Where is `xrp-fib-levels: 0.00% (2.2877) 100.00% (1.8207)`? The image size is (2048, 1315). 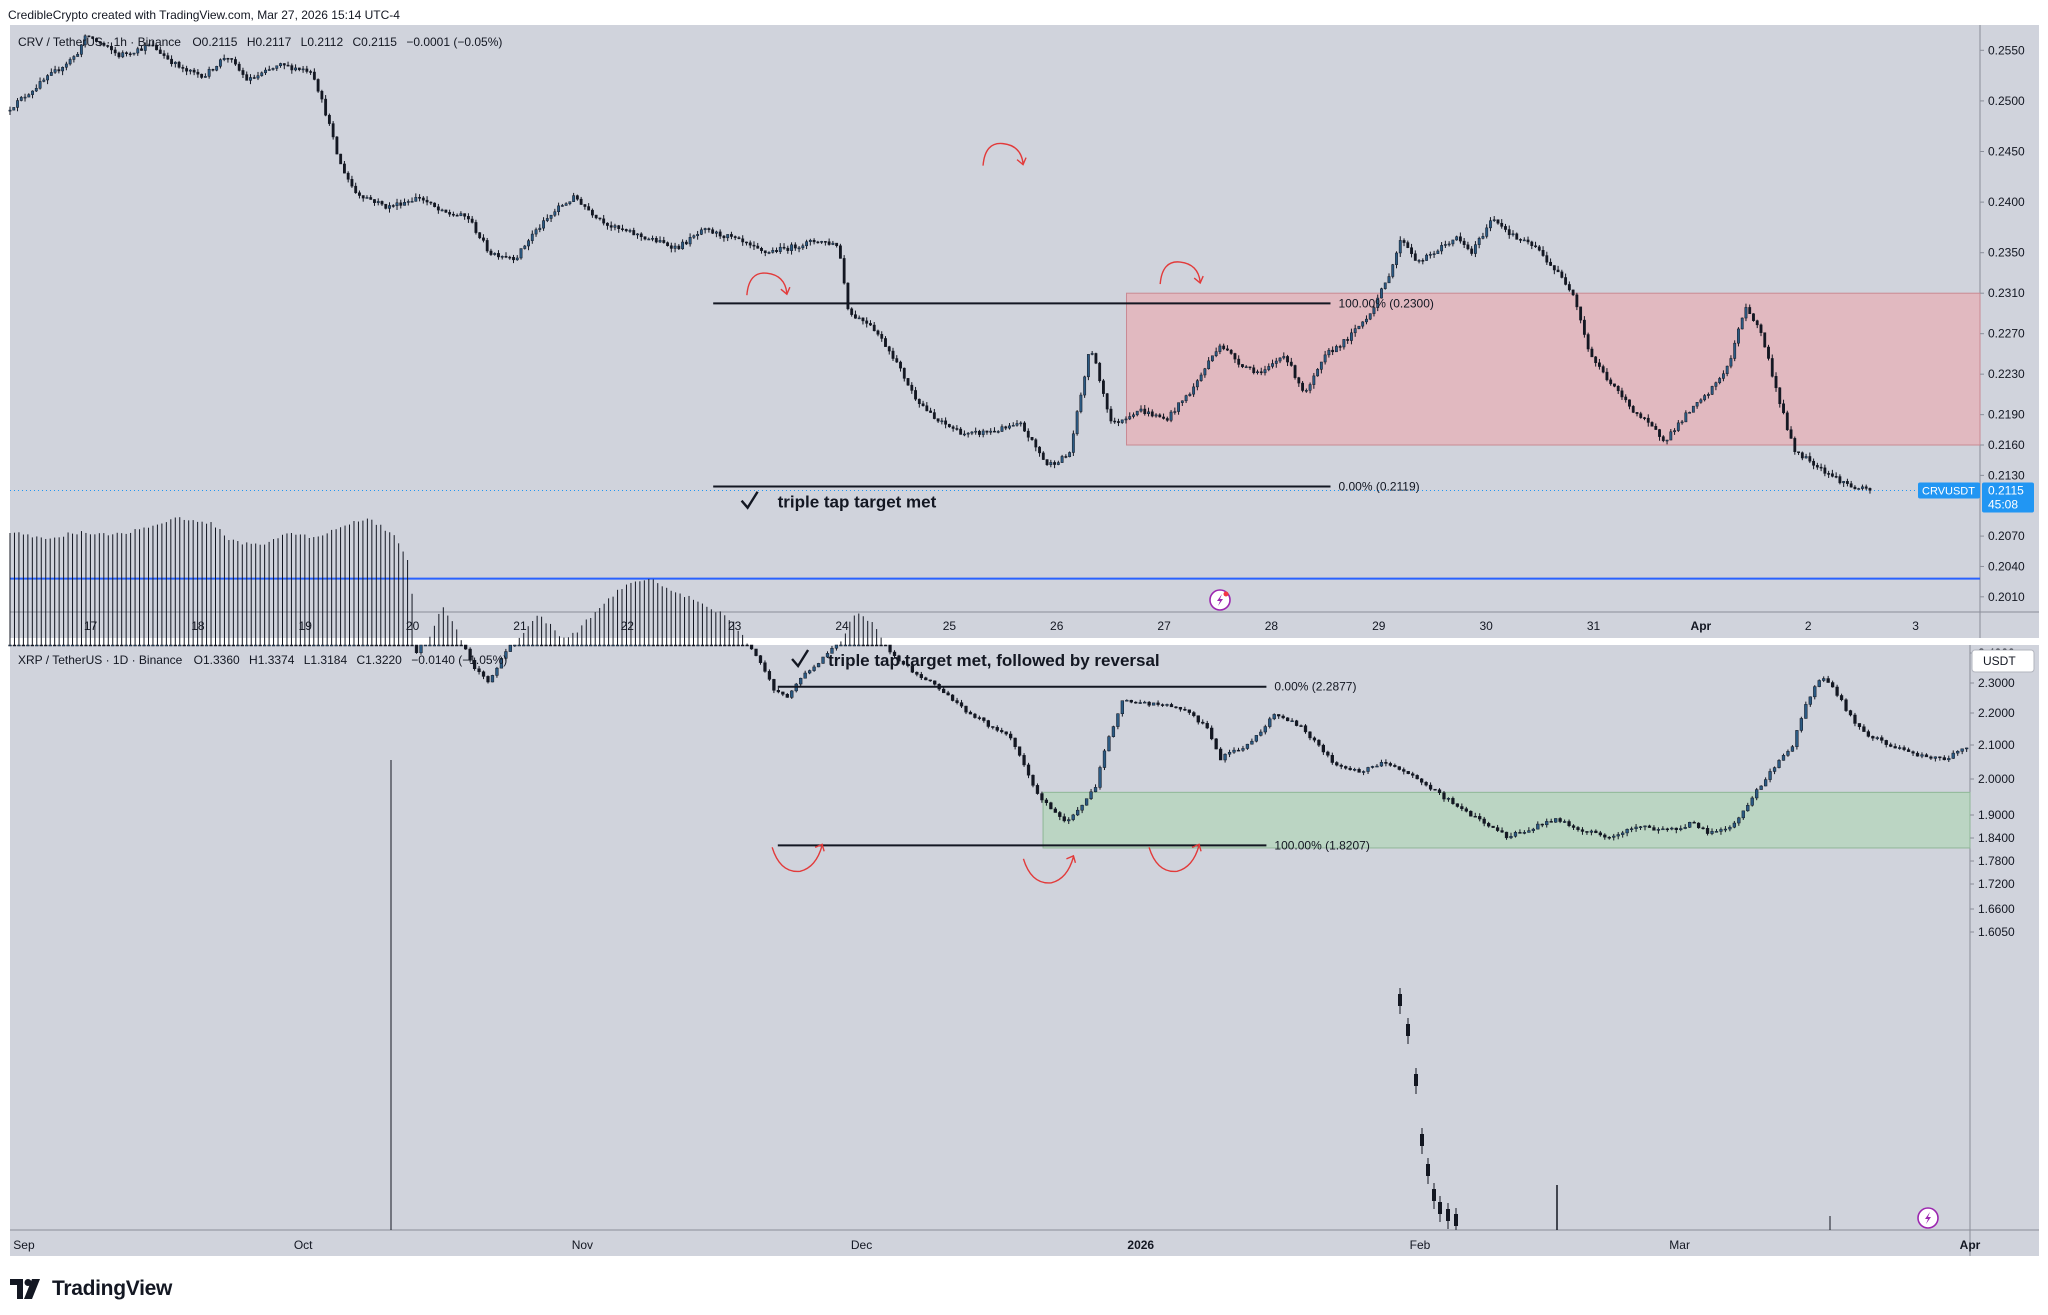
xrp-fib-levels: 0.00% (2.2877) 100.00% (1.8207) is located at coordinates (1073, 766).